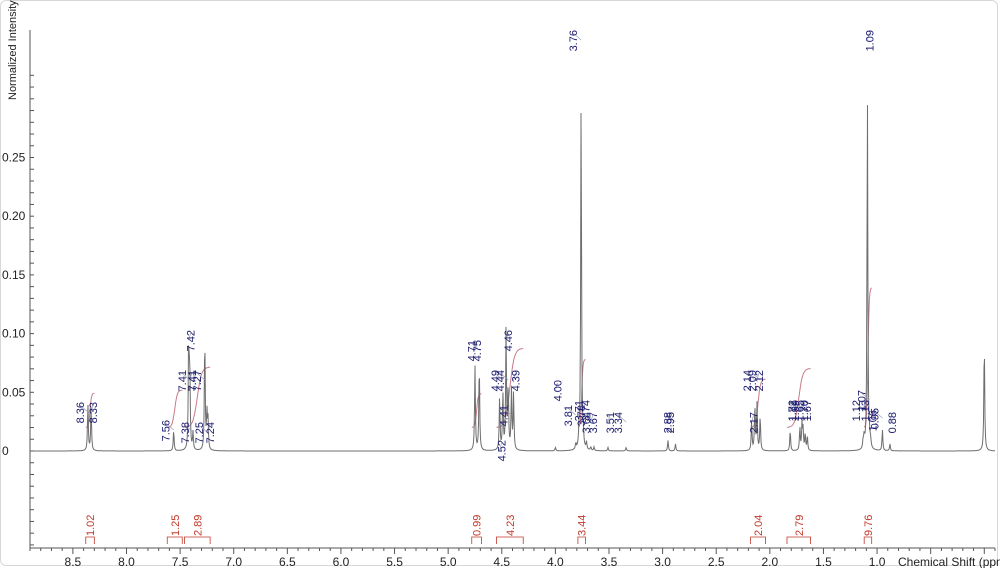 The image size is (1000, 568). I want to click on peak-label-37: 1.70, so click(805, 410).